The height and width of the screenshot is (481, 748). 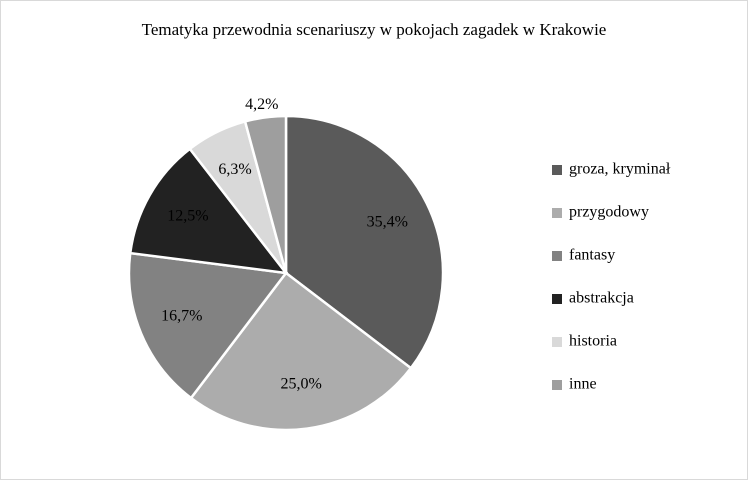 What do you see at coordinates (601, 298) in the screenshot?
I see `legend-label: abstrakcja` at bounding box center [601, 298].